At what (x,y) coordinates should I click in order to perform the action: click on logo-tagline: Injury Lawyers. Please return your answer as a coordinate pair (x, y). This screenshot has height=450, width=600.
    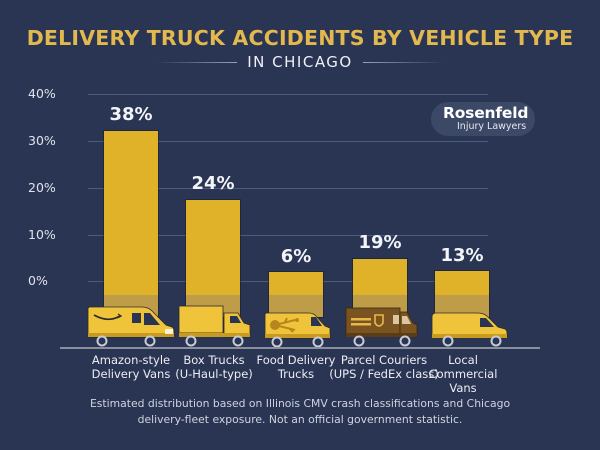
    Looking at the image, I should click on (492, 126).